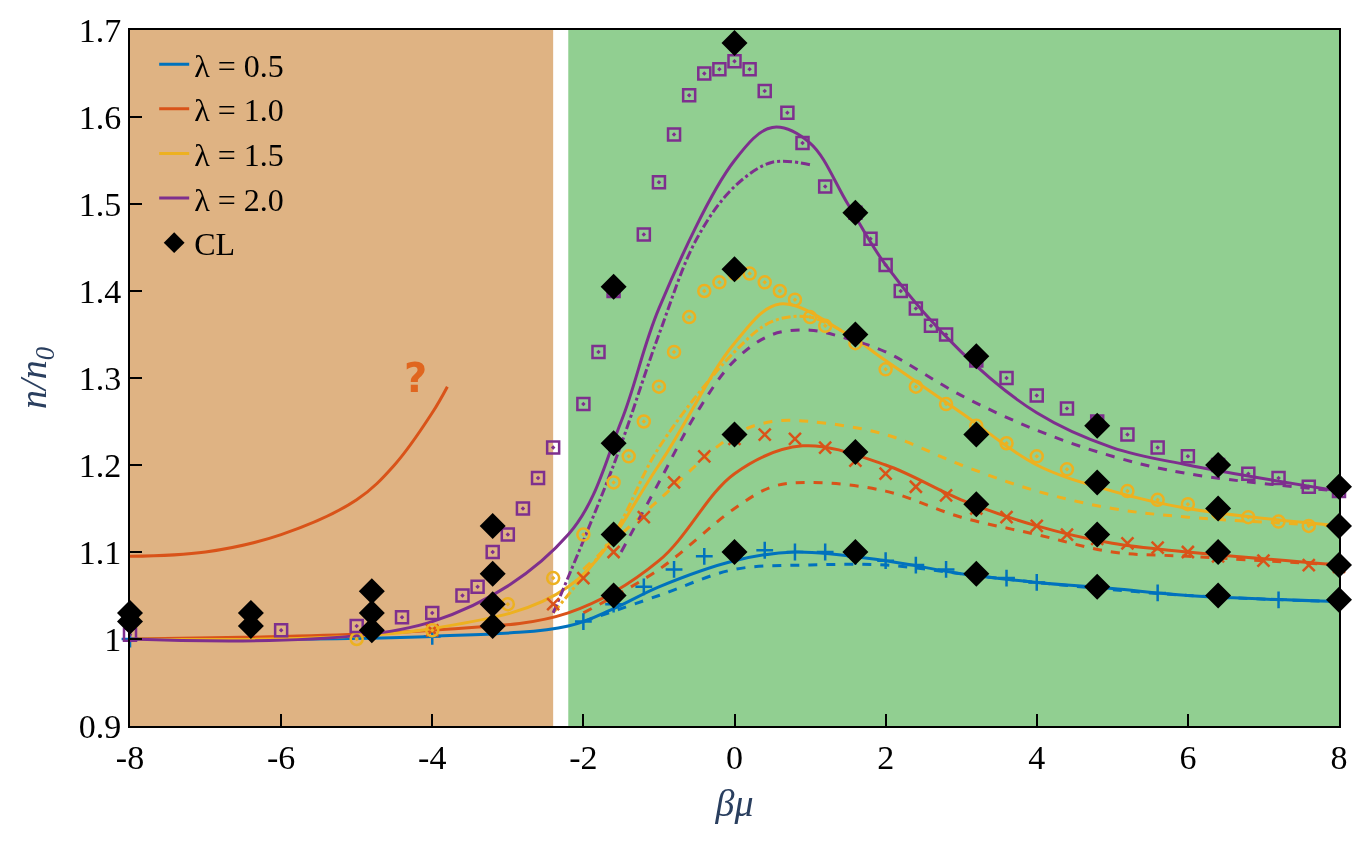 The width and height of the screenshot is (1369, 846). I want to click on x-tick-label: -6, so click(281, 757).